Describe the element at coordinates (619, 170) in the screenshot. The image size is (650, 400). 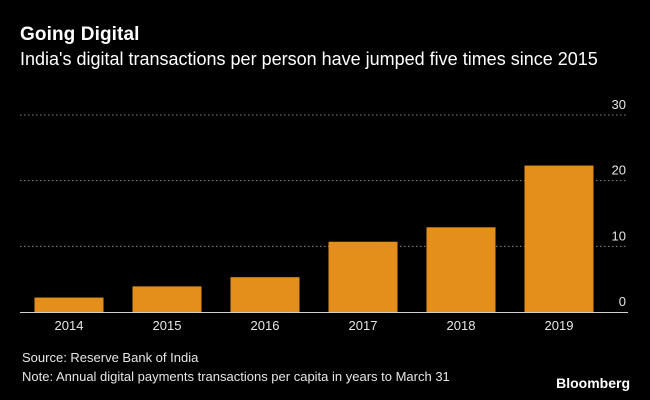
I see `y-tick-label: 20` at that location.